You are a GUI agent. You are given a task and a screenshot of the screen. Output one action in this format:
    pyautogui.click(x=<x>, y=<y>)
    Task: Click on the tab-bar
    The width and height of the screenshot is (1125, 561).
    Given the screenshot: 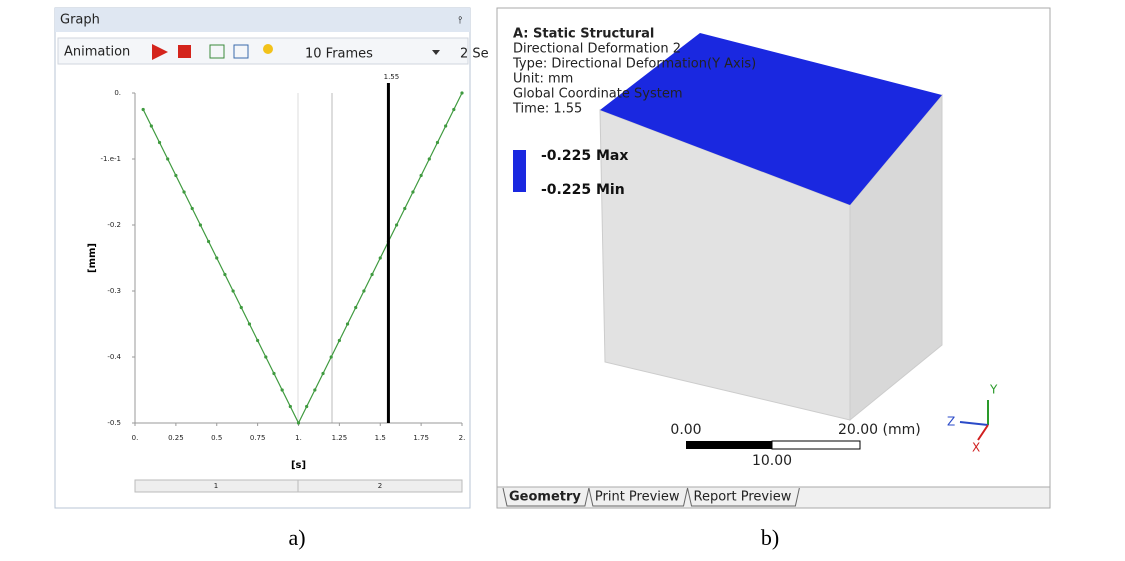 What is the action you would take?
    pyautogui.click(x=773, y=497)
    